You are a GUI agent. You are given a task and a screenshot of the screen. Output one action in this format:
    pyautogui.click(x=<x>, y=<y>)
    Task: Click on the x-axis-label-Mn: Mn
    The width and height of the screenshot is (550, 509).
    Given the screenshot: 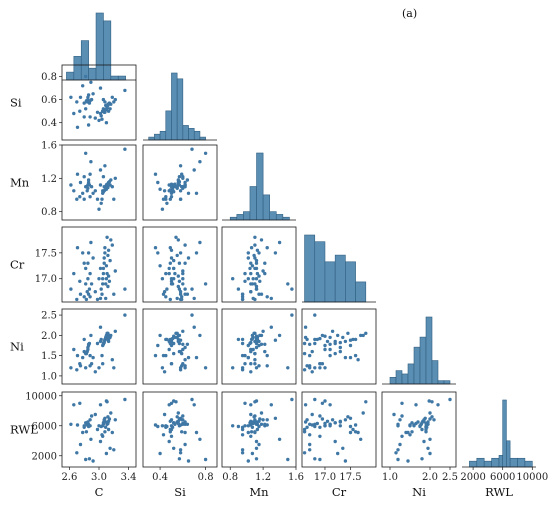 What is the action you would take?
    pyautogui.click(x=259, y=492)
    